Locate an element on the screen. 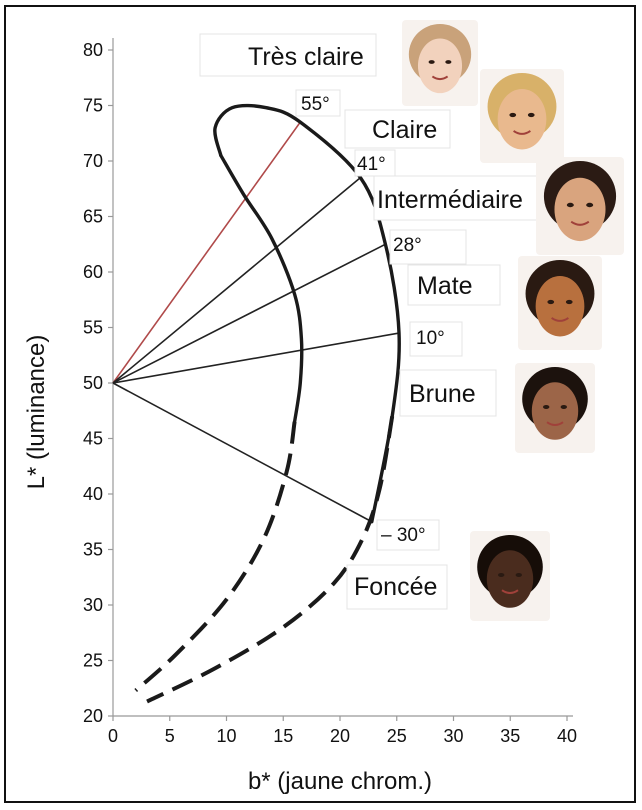 The width and height of the screenshot is (642, 810). angle-label-28: 28° is located at coordinates (407, 245).